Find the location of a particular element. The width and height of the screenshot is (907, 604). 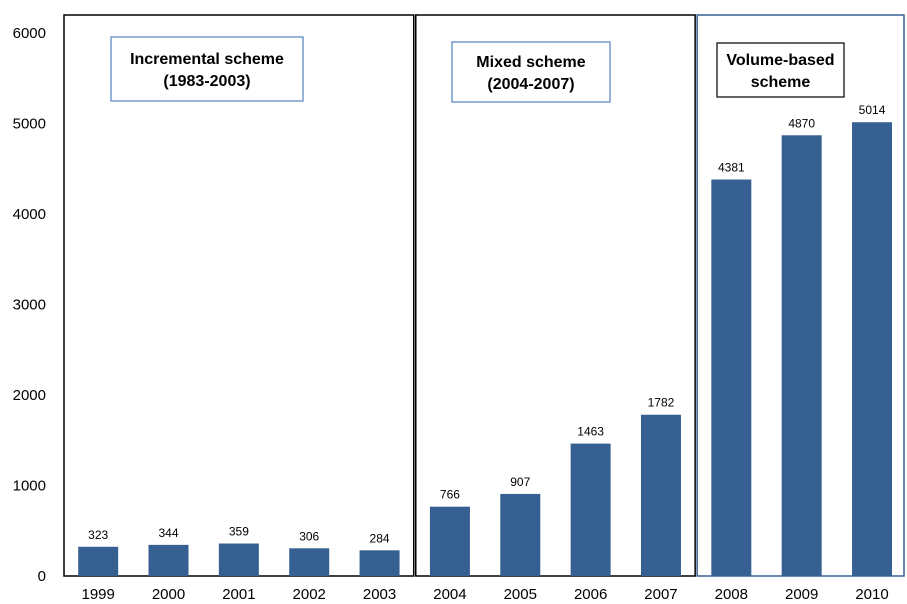

annotation-text: Volume-based is located at coordinates (780, 60).